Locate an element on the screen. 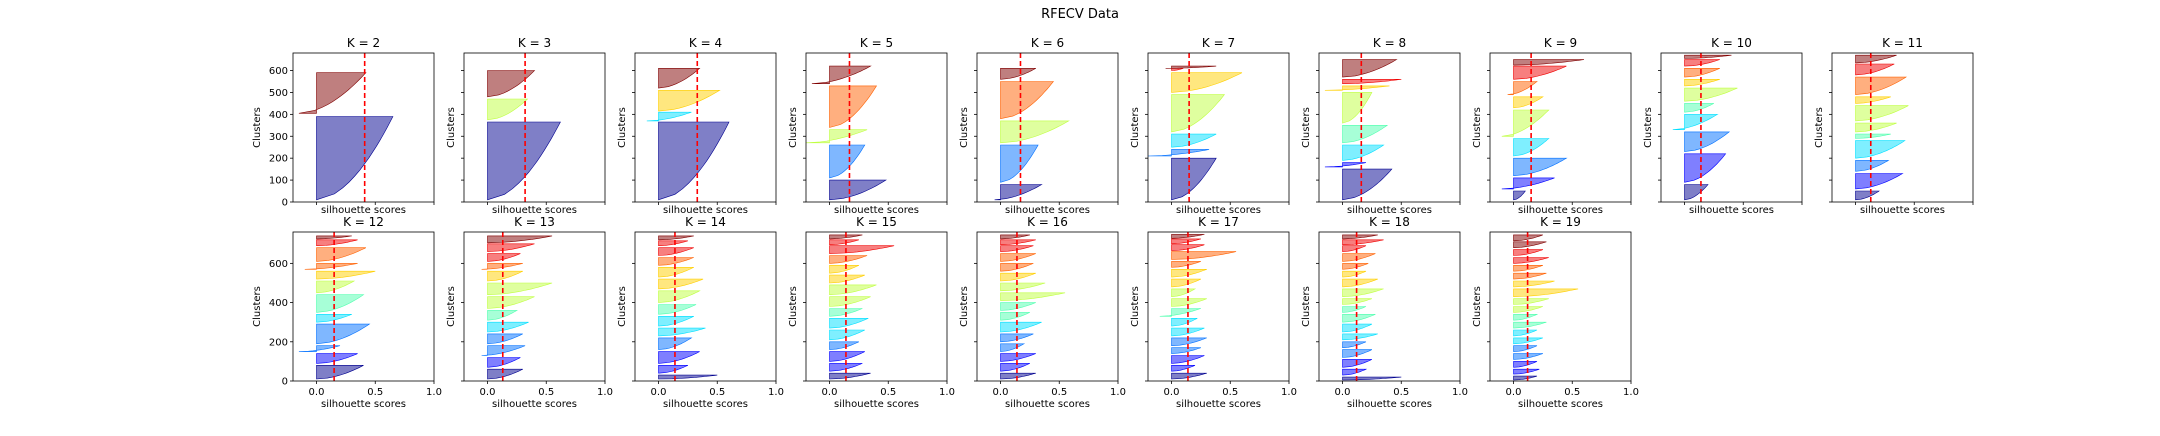  panel-k-17: K = 17 0.0 0.5 1.0 silhouette scores Clusters is located at coordinates (1213, 312).